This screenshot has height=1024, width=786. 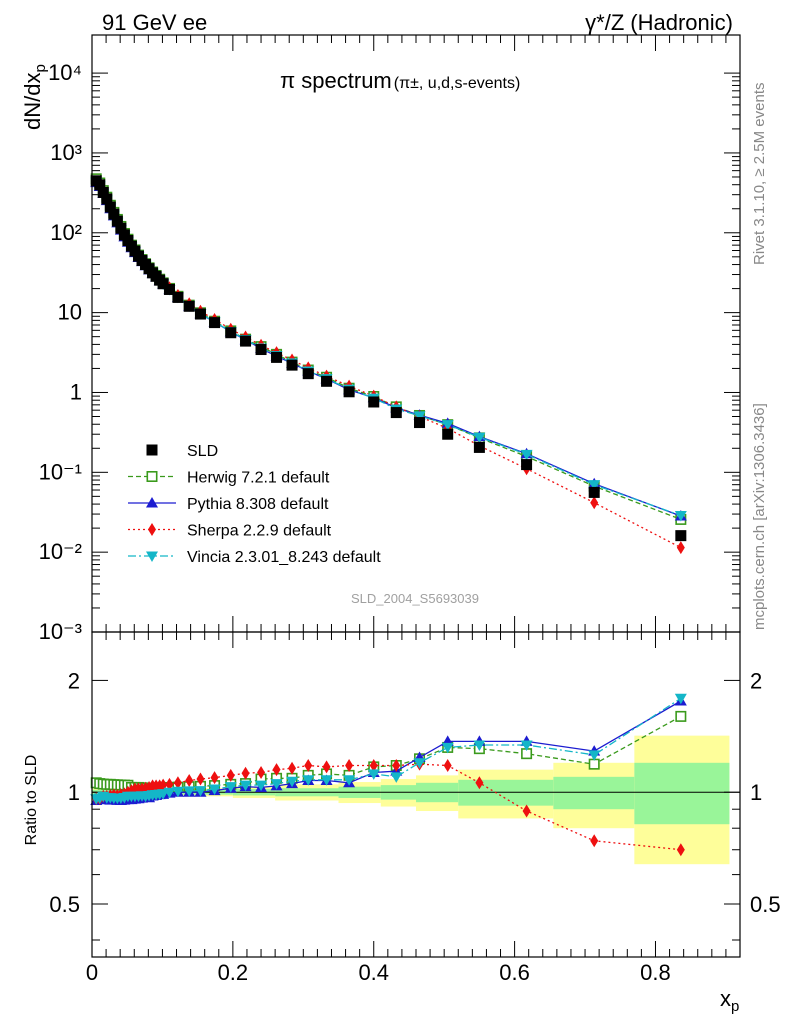 What do you see at coordinates (514, 972) in the screenshot?
I see `x-tick-label: 0.6` at bounding box center [514, 972].